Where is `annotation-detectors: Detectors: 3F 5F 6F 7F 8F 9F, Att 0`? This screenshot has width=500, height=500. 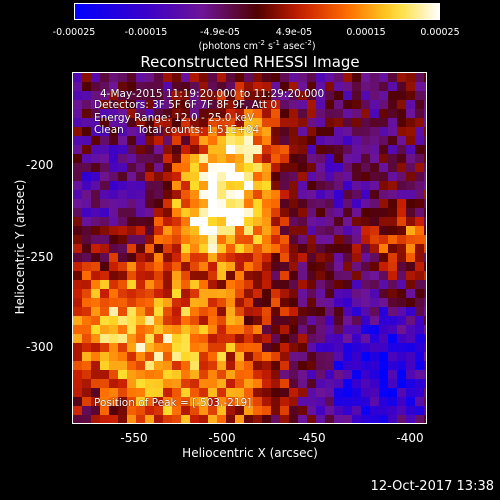
annotation-detectors: Detectors: 3F 5F 6F 7F 8F 9F, Att 0 is located at coordinates (186, 105).